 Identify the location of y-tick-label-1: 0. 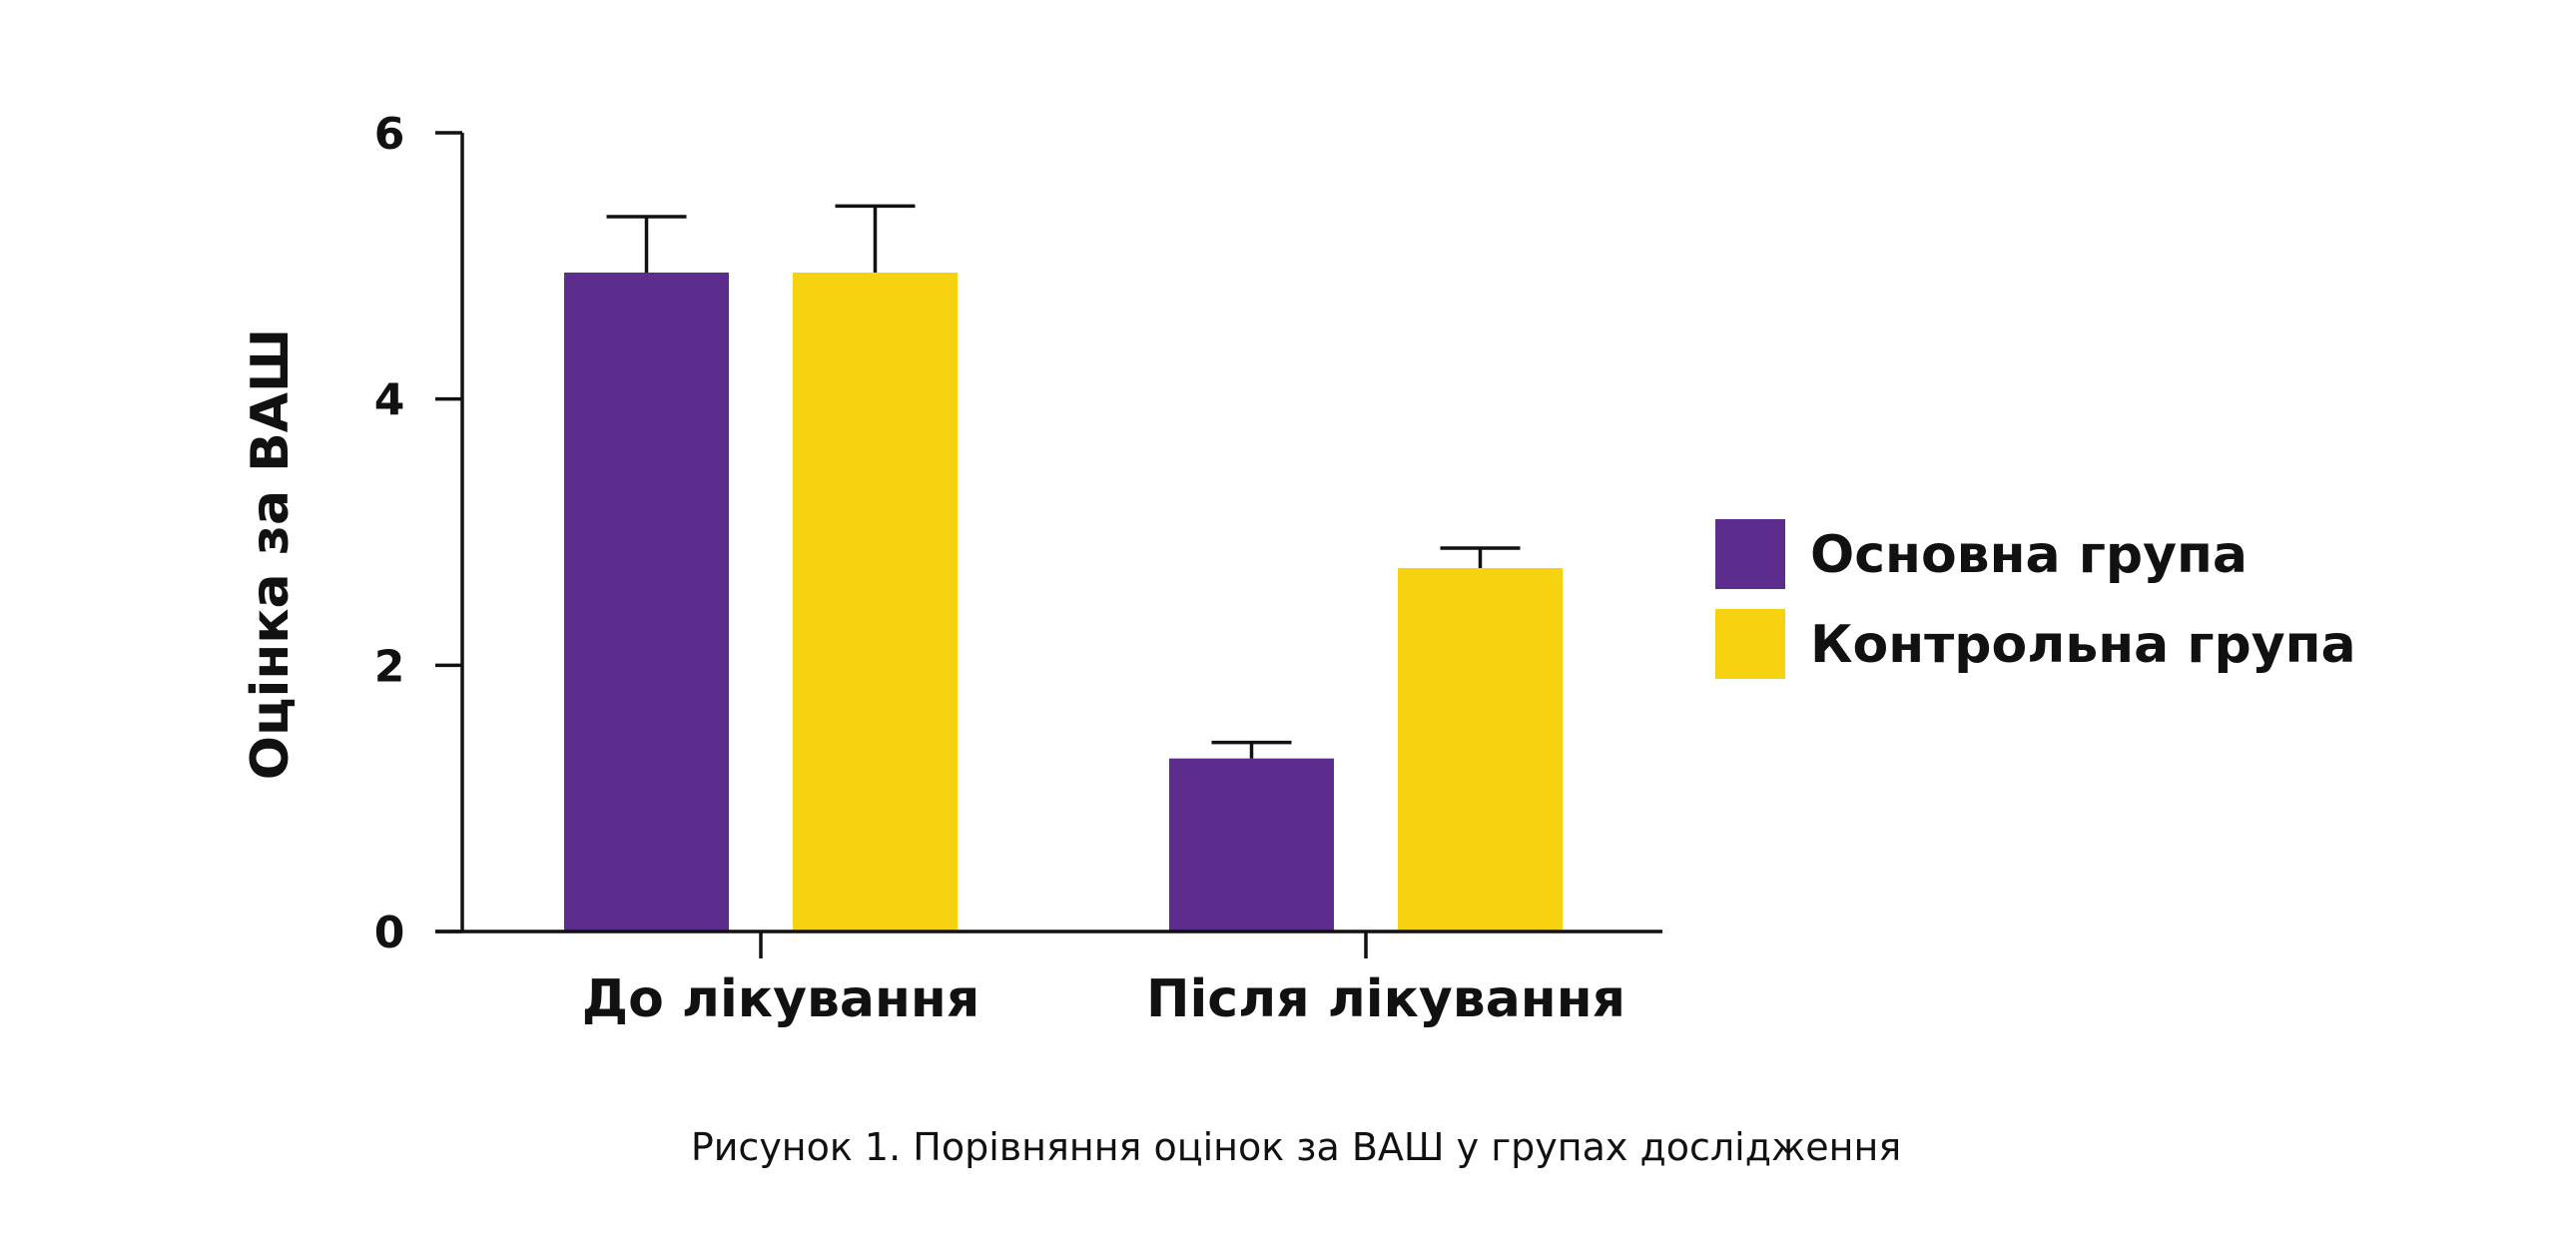
(389, 933).